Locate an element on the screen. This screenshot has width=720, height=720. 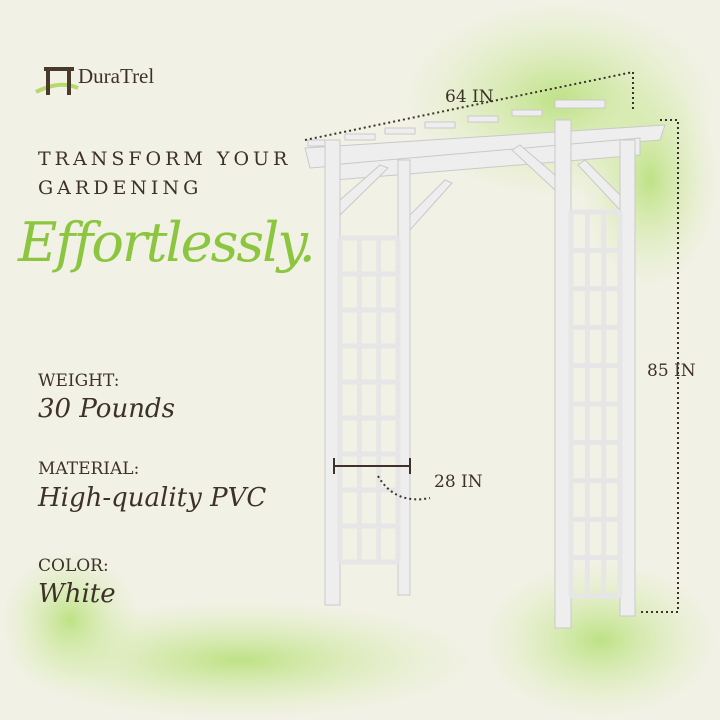
height-dimension: 85 IN is located at coordinates (671, 371).